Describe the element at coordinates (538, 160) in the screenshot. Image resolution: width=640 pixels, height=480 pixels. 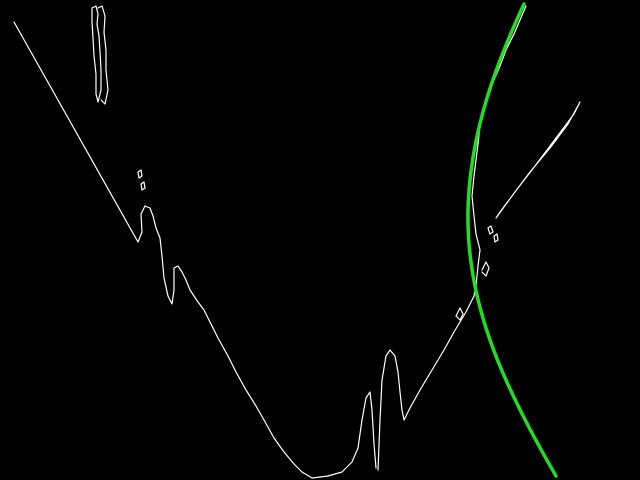
I see `right-diagonal-sliver` at that location.